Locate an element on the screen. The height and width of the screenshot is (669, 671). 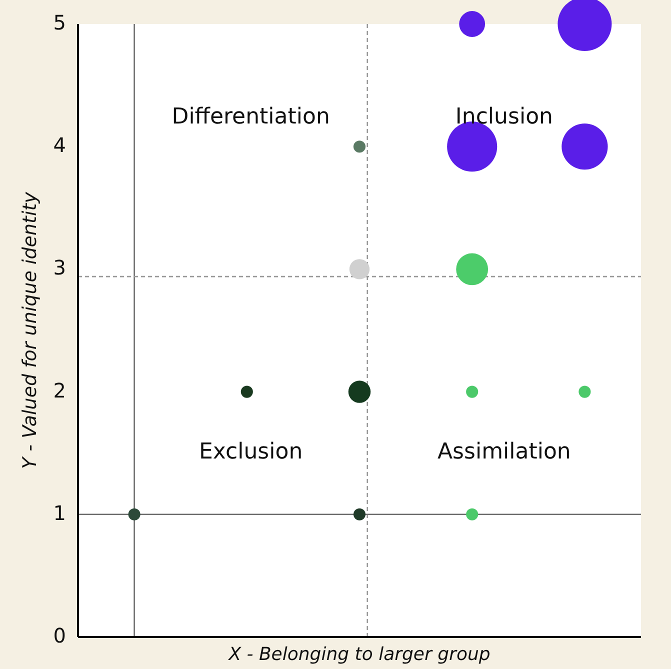
y-tick-label: 0 is located at coordinates (59, 635).